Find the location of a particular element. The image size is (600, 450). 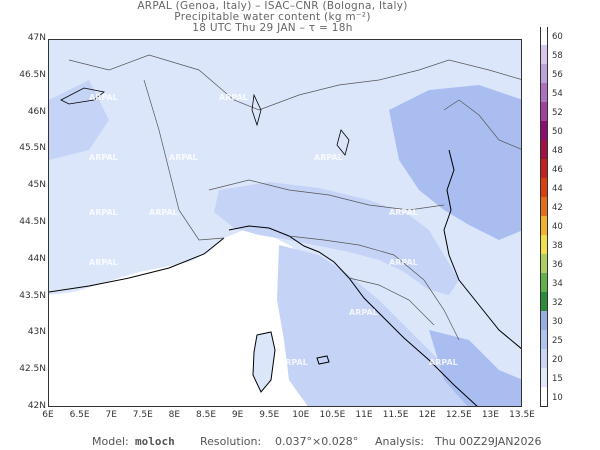

corsica-land is located at coordinates (264, 362).